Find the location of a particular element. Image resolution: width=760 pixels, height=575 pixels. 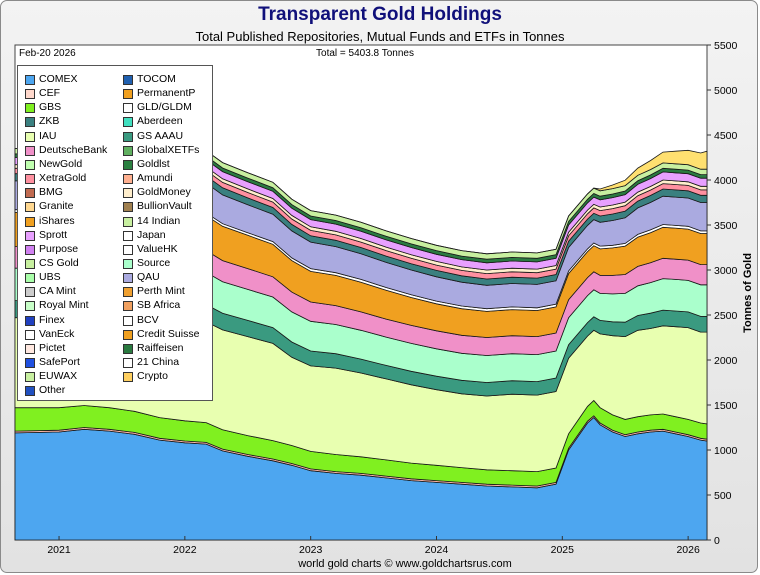

x-axis: 2021 2022 2023 2024 2025 2026 is located at coordinates (373, 546).